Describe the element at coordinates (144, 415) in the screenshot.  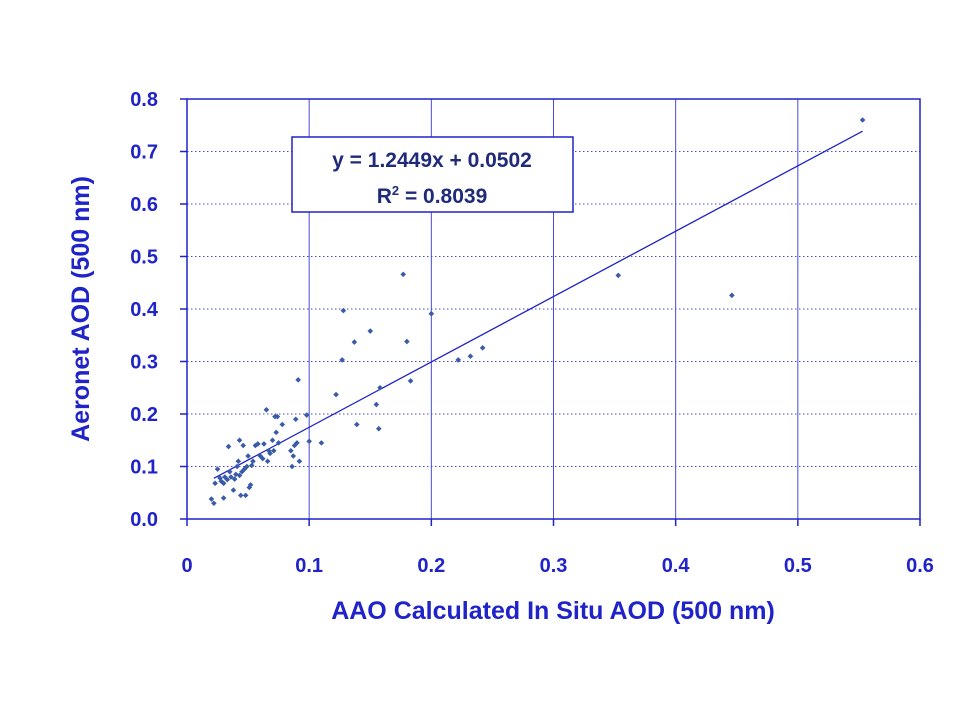
I see `y-tick-label: 0.2` at that location.